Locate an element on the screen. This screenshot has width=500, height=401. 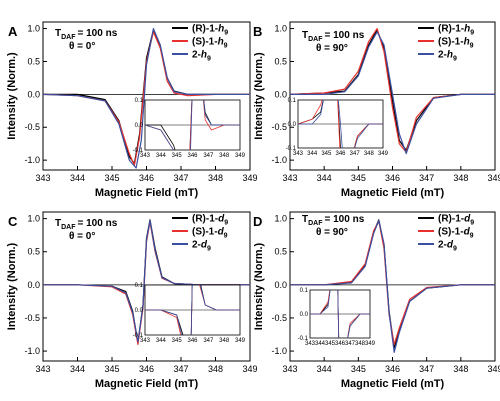
x-tick-label: 349 is located at coordinates (249, 369).